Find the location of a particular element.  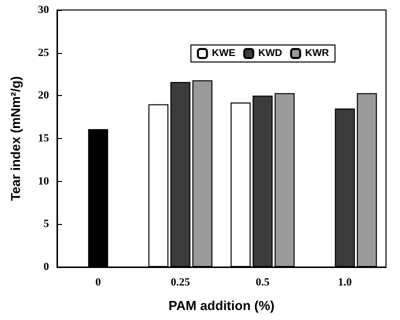

x-tick-label: 0 is located at coordinates (98, 282).